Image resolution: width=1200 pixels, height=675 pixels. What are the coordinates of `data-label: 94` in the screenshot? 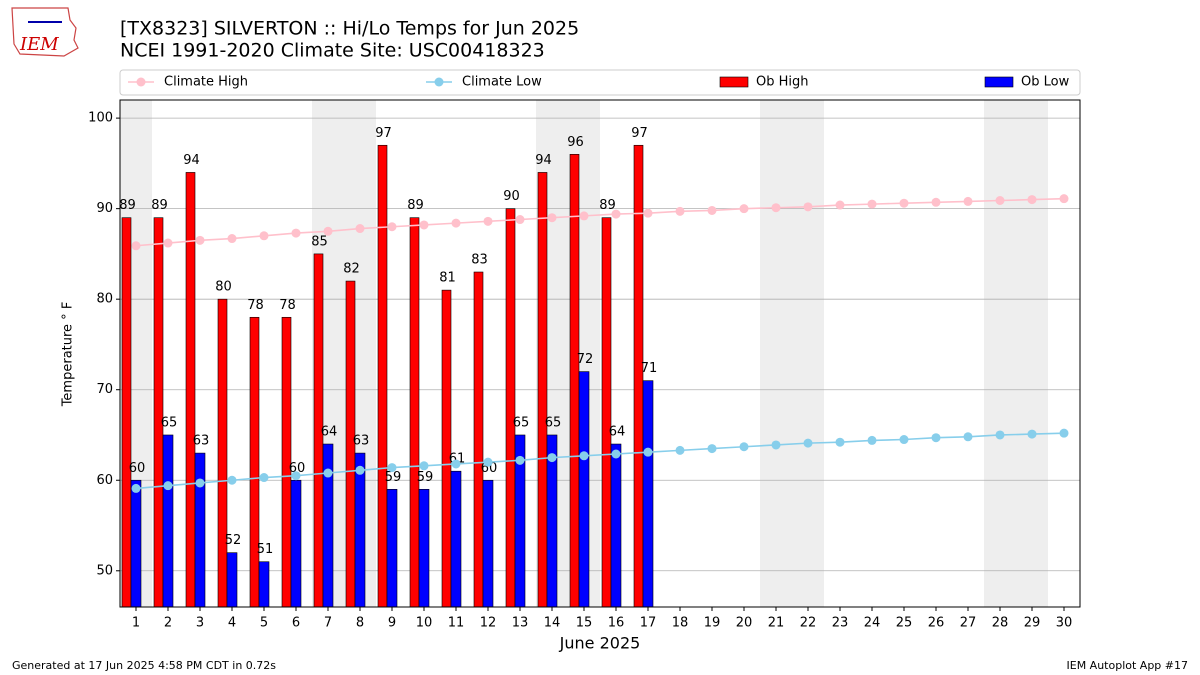 It's located at (191, 160).